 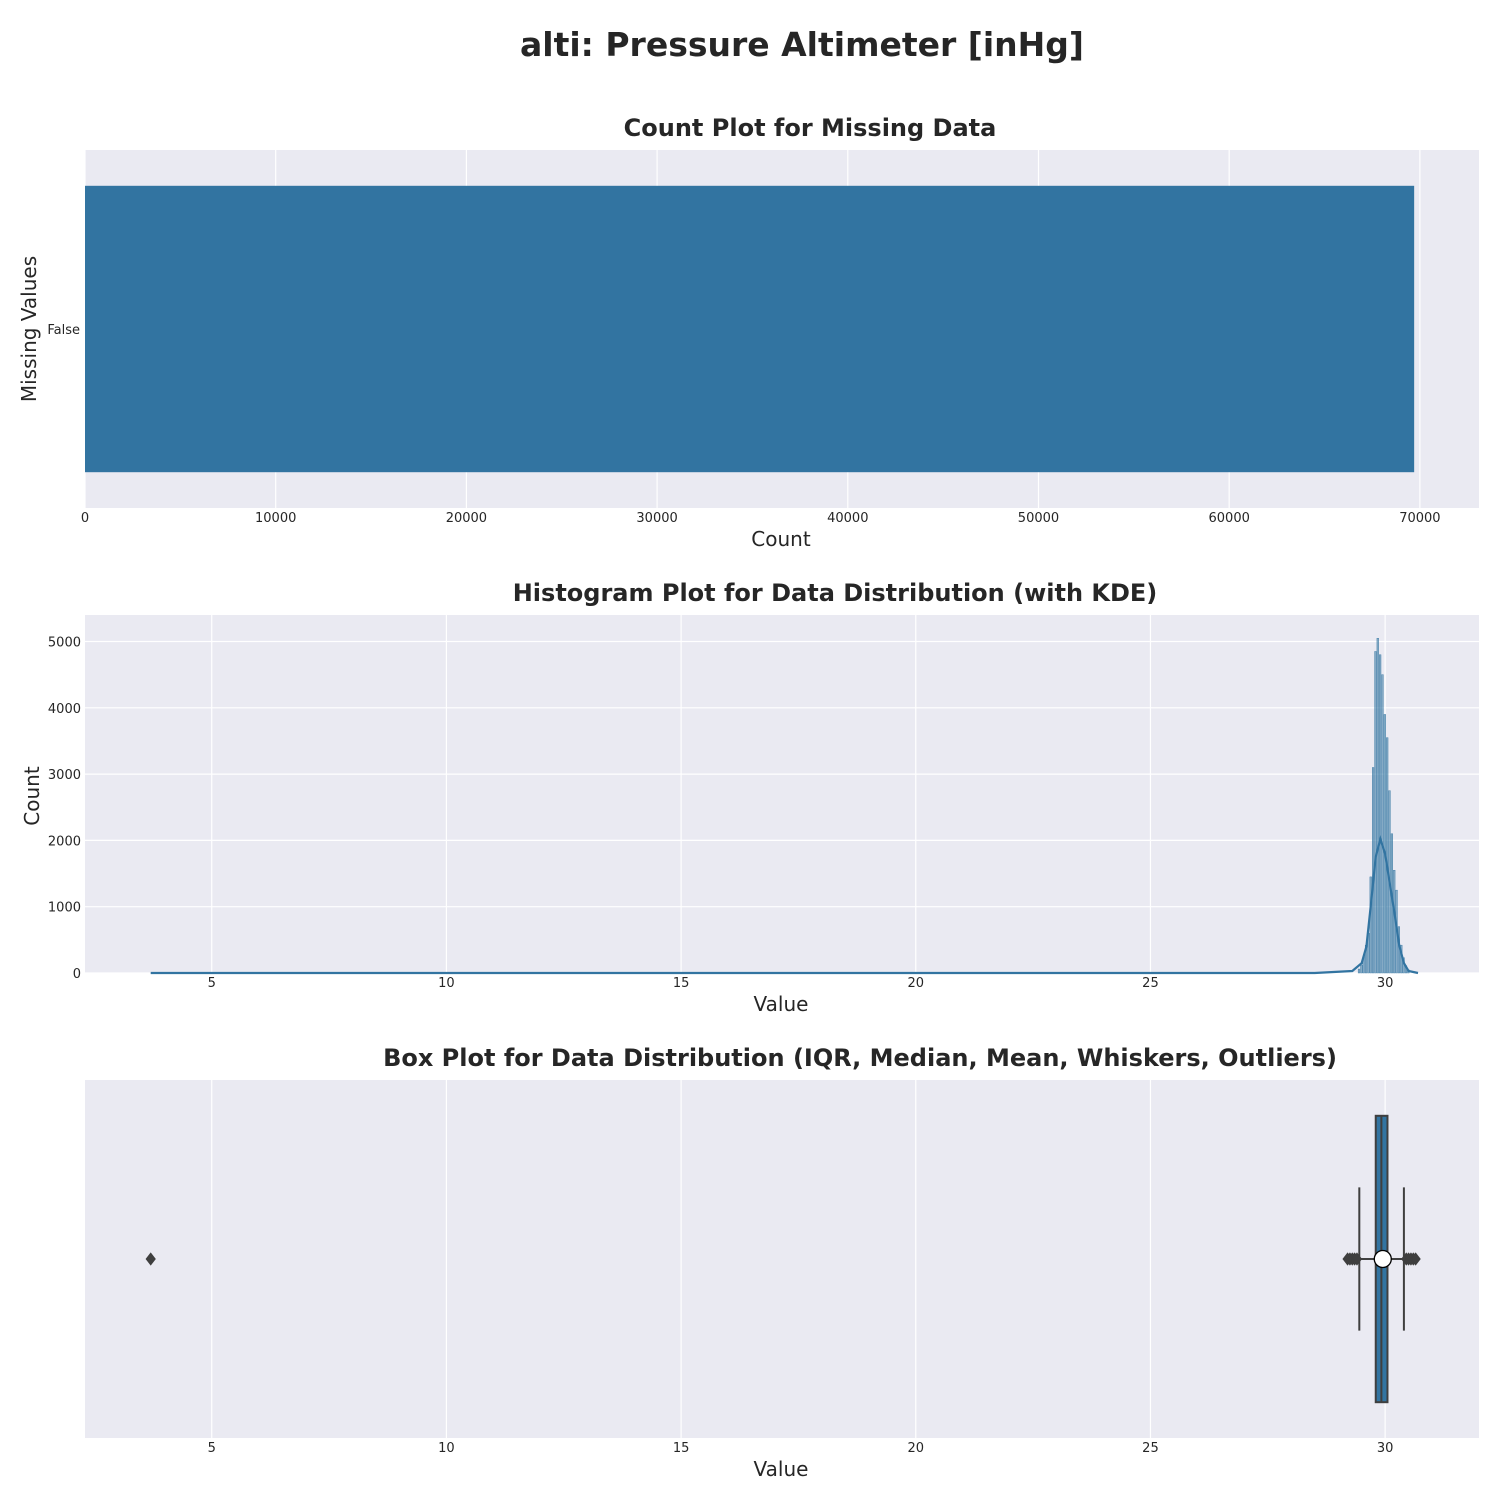 What do you see at coordinates (847, 518) in the screenshot?
I see `count-plot-x-tick-label: 40000` at bounding box center [847, 518].